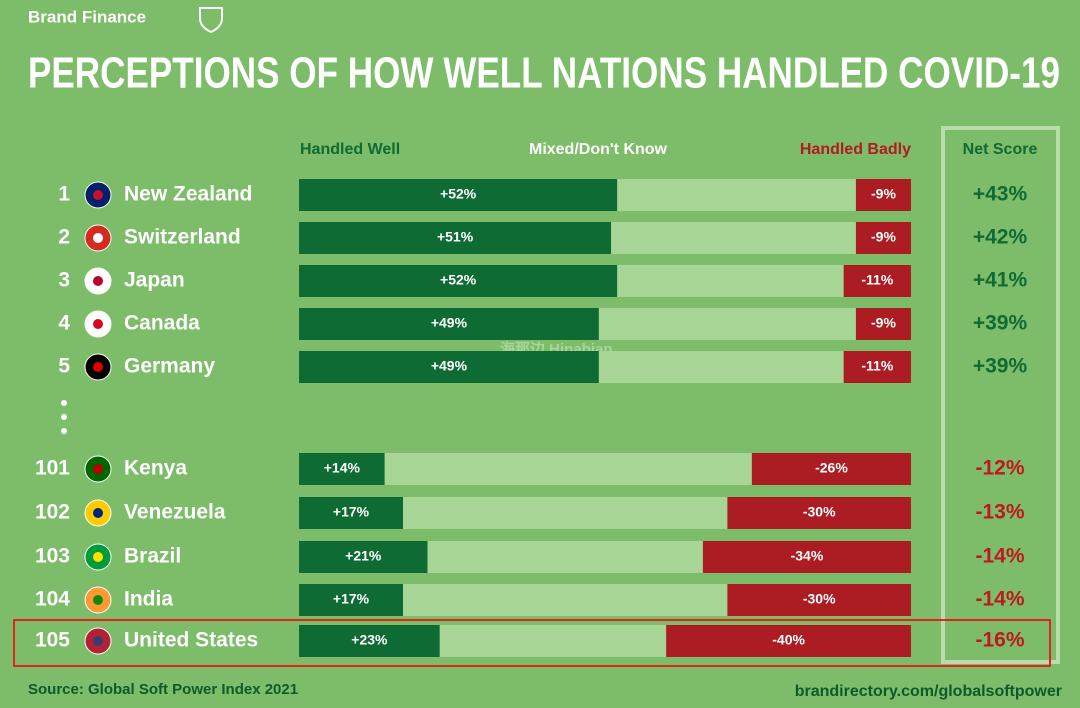  I want to click on legend-label: Mixed/Don't Know, so click(598, 149).